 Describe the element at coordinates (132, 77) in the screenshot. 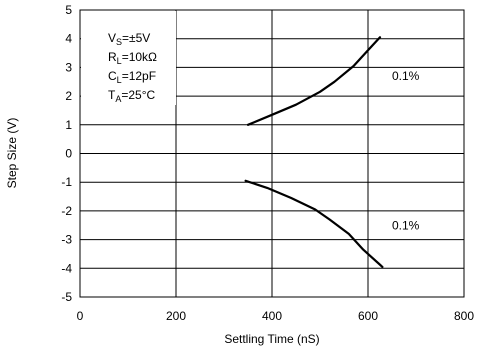

I see `condition-label: CL=12pF` at that location.